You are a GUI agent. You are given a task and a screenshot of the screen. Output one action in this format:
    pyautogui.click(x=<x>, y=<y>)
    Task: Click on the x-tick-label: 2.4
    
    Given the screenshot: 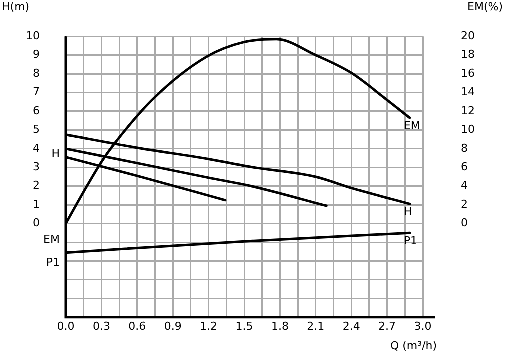 What is the action you would take?
    pyautogui.click(x=351, y=326)
    